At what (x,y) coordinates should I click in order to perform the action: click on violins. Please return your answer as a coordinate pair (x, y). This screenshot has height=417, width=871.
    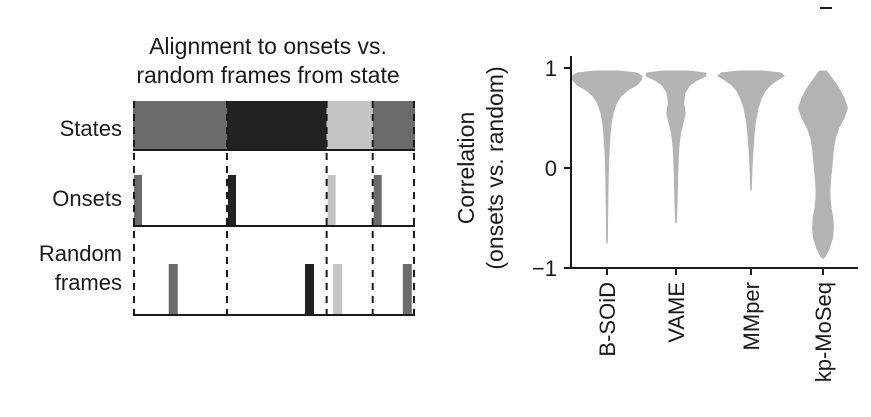
    Looking at the image, I should click on (709, 164).